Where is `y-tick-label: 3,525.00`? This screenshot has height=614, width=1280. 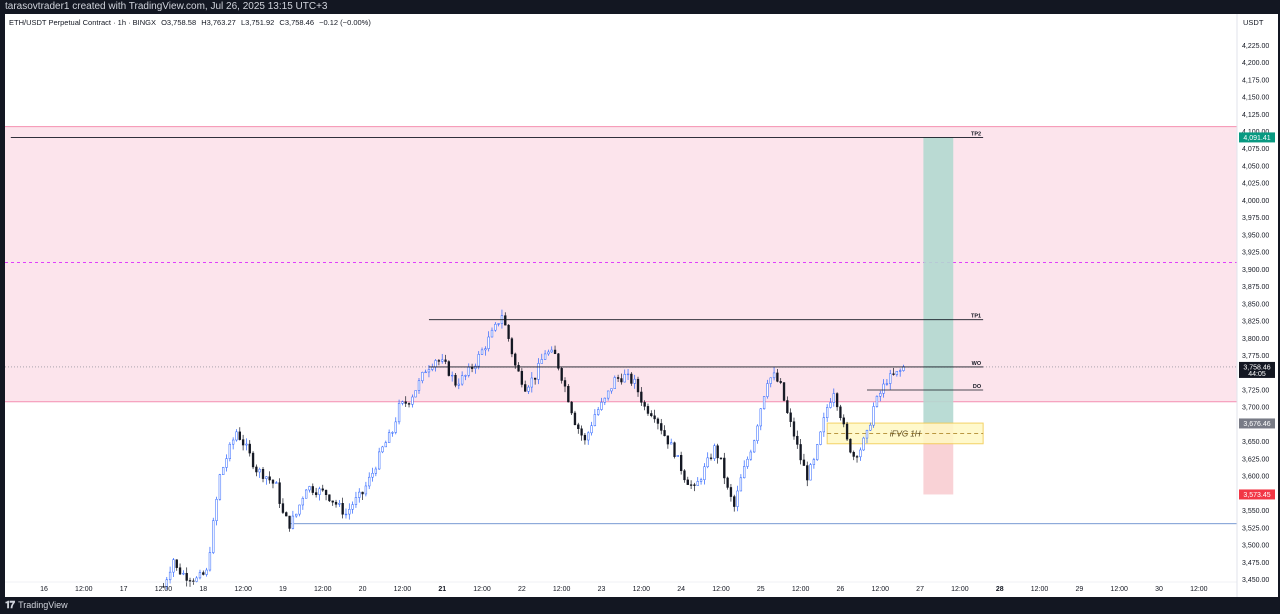
y-tick-label: 3,525.00 is located at coordinates (1255, 528).